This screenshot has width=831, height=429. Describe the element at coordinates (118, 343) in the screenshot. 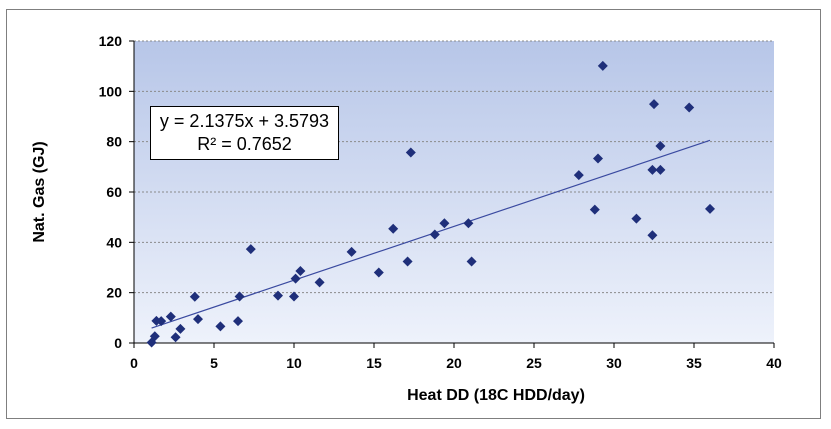

I see `y-tick-label: 0` at that location.